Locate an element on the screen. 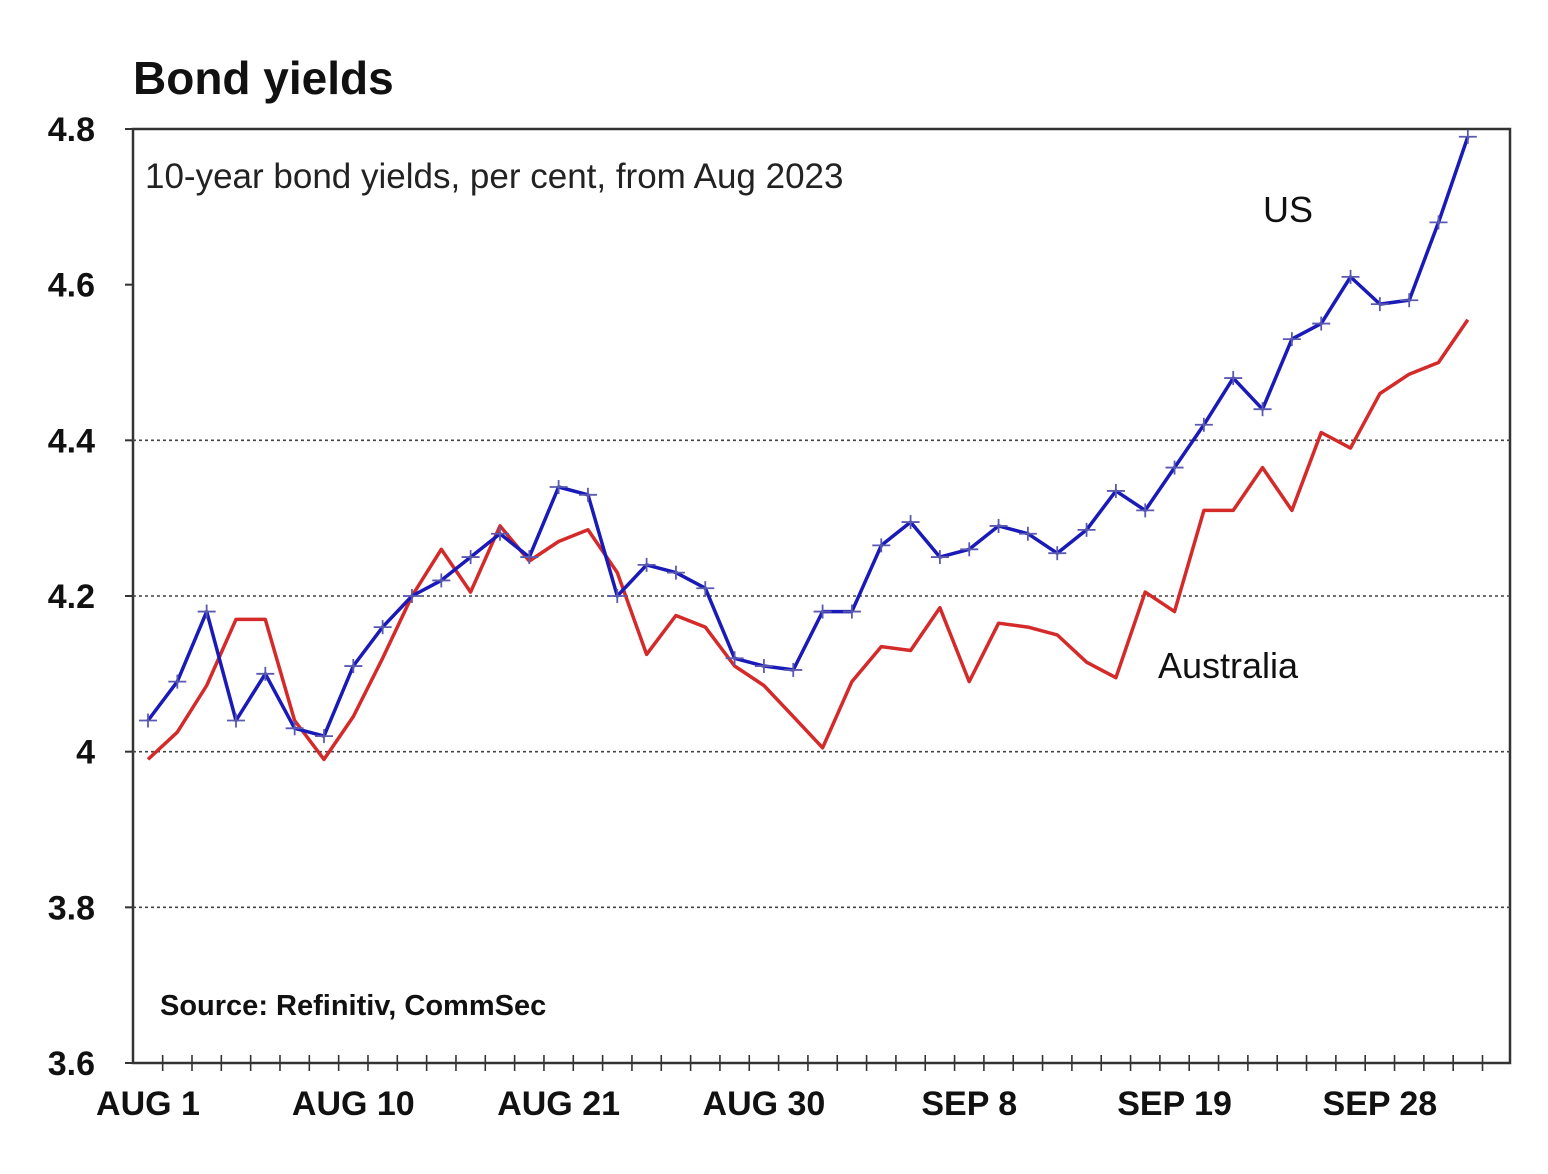 This screenshot has height=1174, width=1548. x-tick-label: AUG 10 is located at coordinates (353, 1104).